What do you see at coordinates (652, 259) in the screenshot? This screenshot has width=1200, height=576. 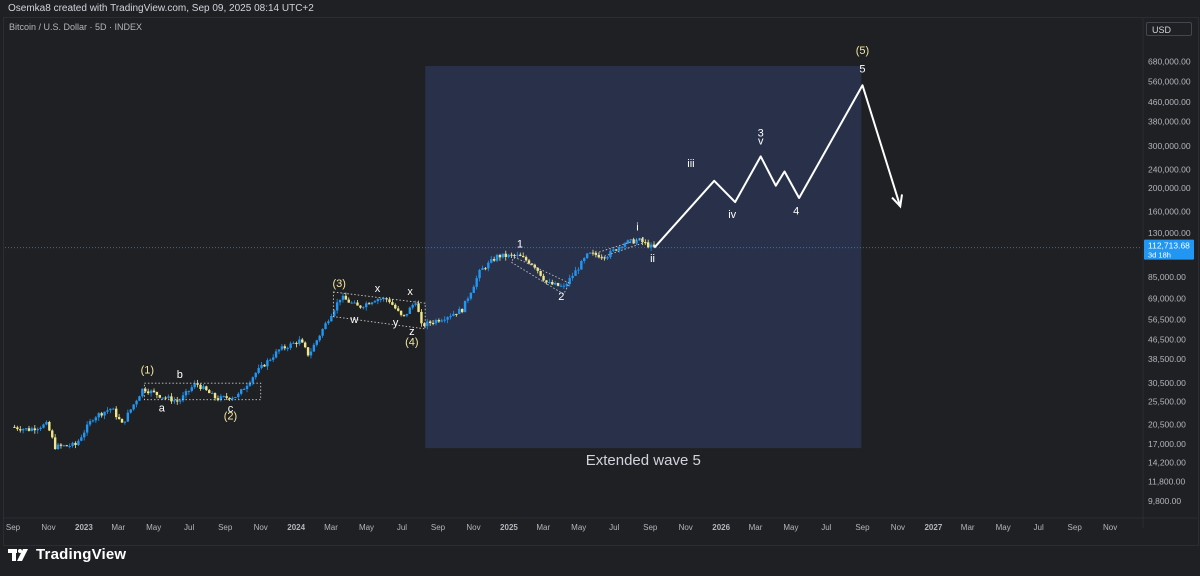 I see `wave-label: ii` at bounding box center [652, 259].